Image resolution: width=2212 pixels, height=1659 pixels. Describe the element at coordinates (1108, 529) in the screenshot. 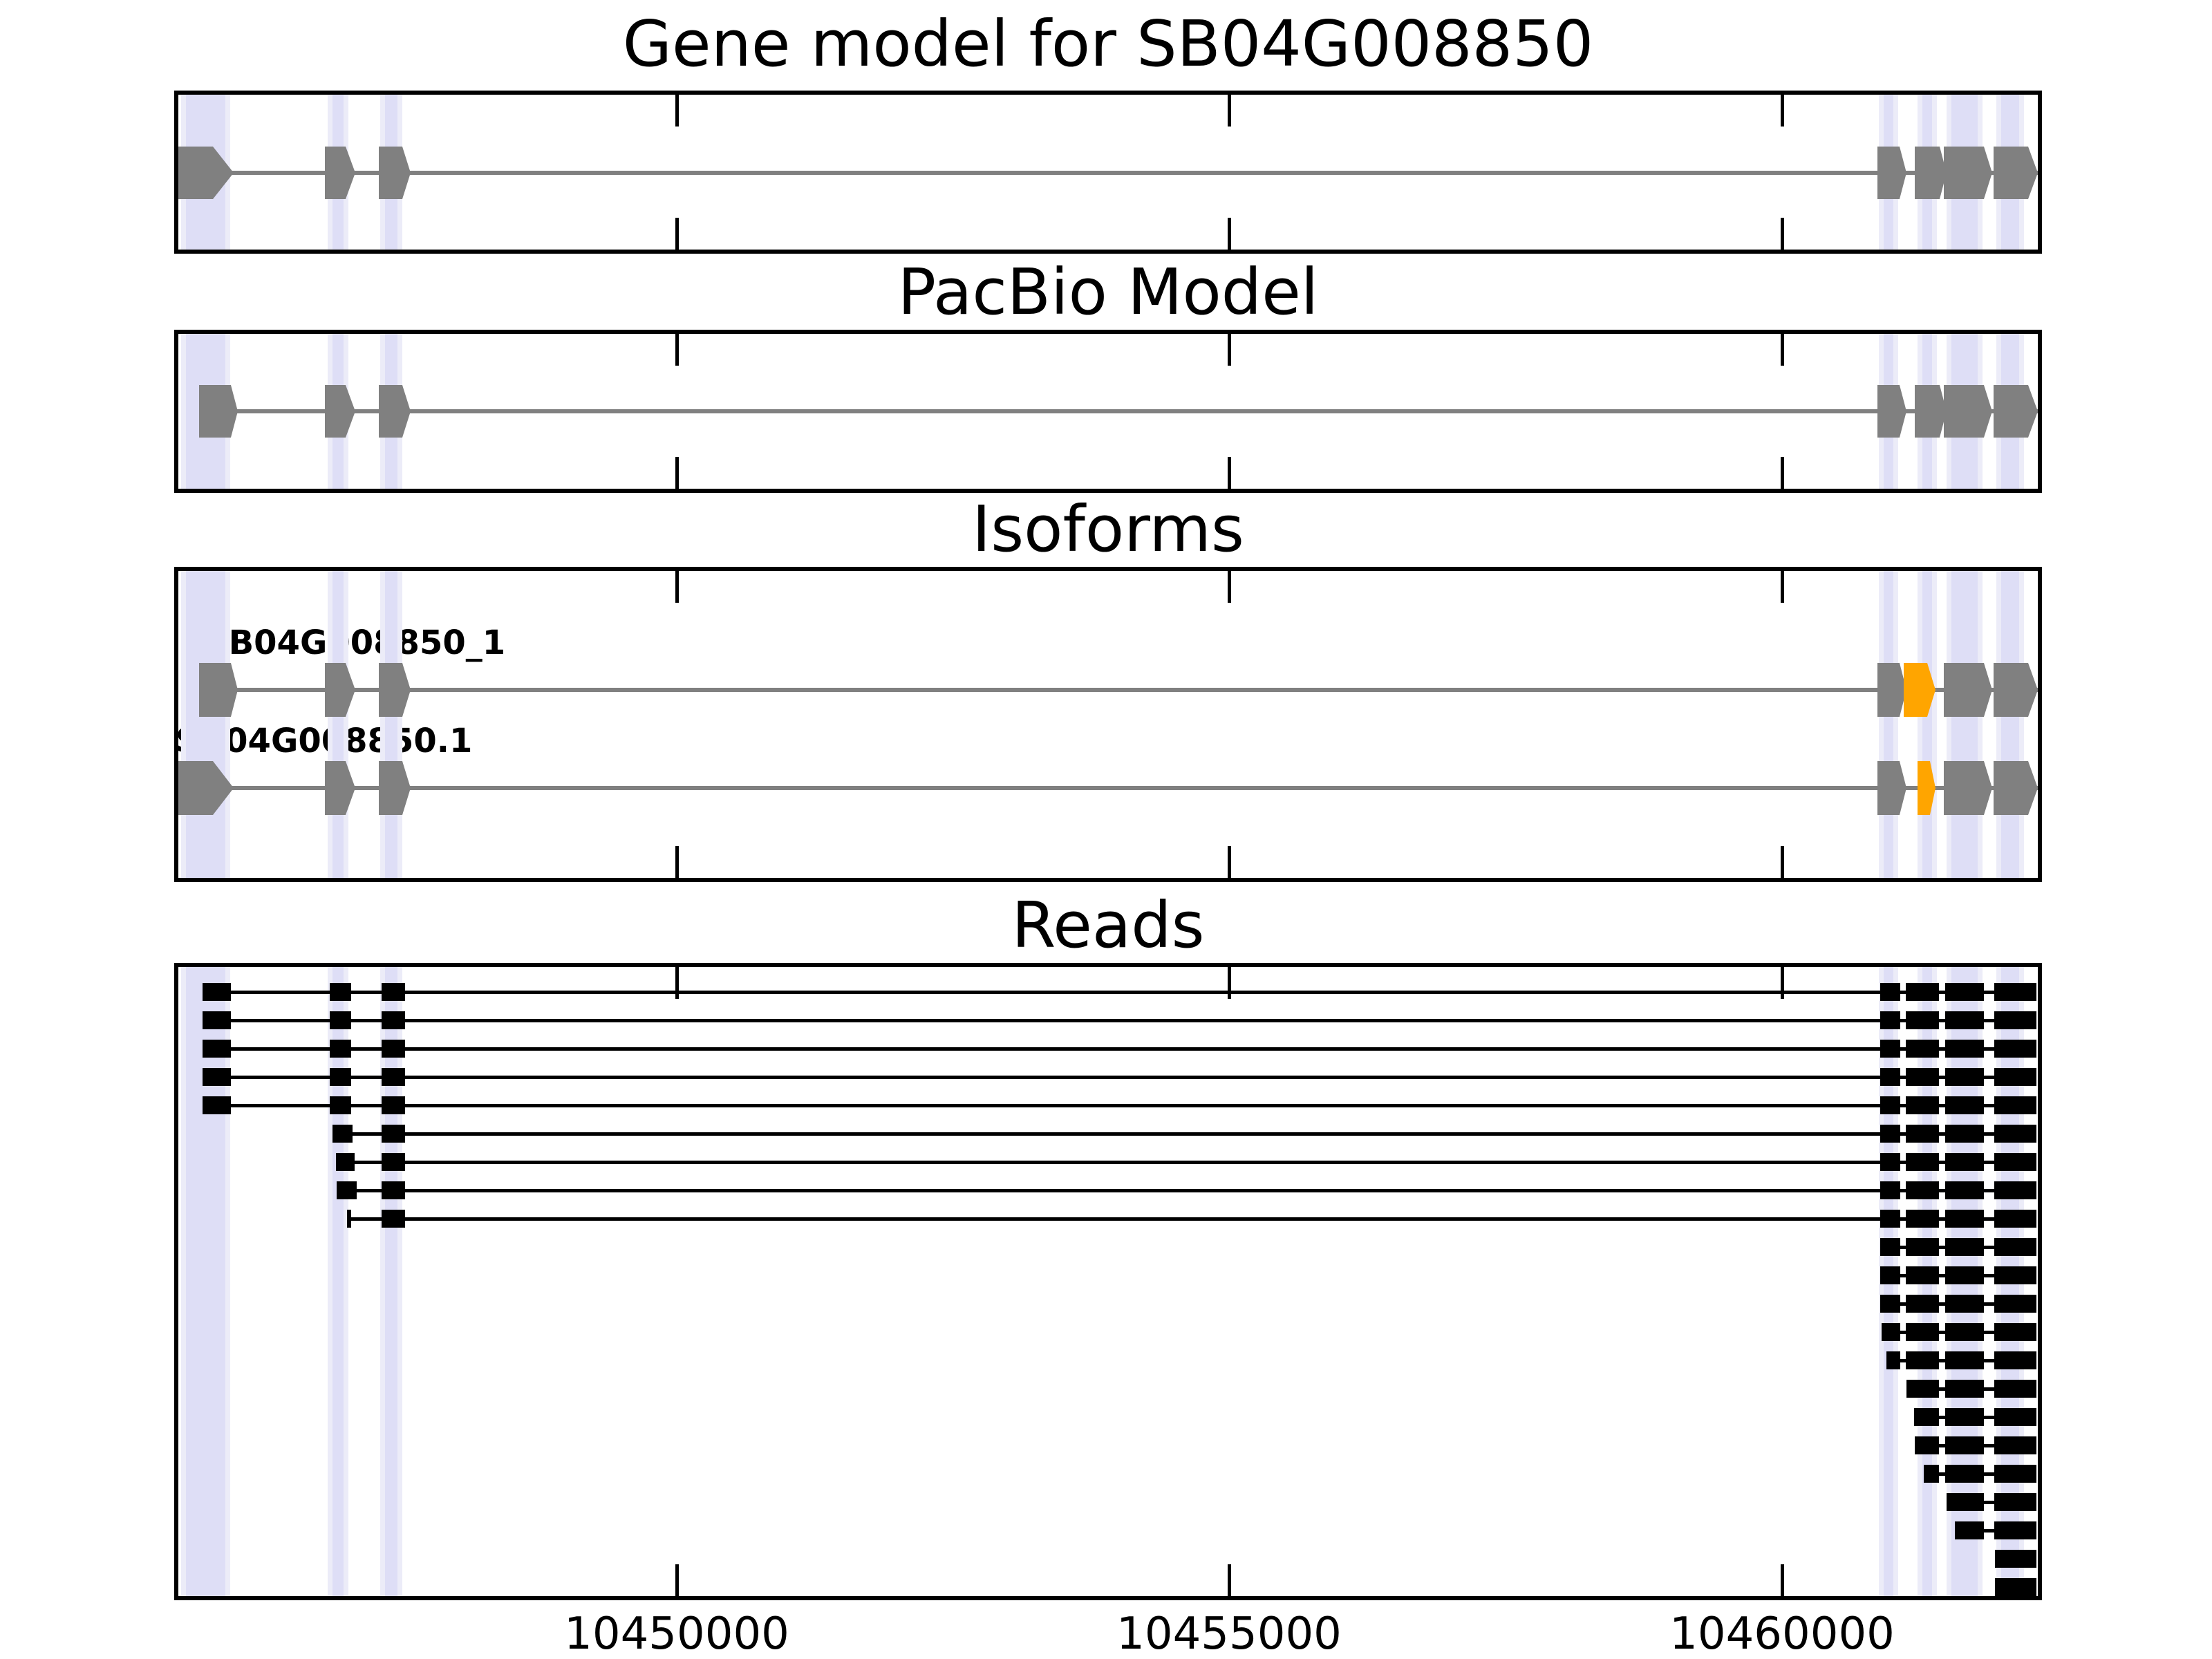

I see `title-isoforms: Isoforms` at that location.